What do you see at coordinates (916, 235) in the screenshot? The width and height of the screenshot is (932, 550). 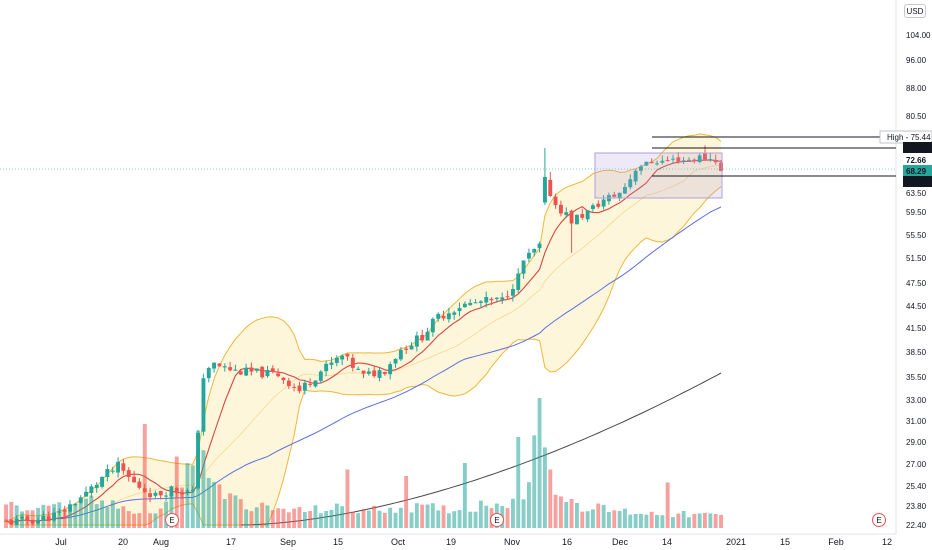 I see `price-tick-label: 55.50` at bounding box center [916, 235].